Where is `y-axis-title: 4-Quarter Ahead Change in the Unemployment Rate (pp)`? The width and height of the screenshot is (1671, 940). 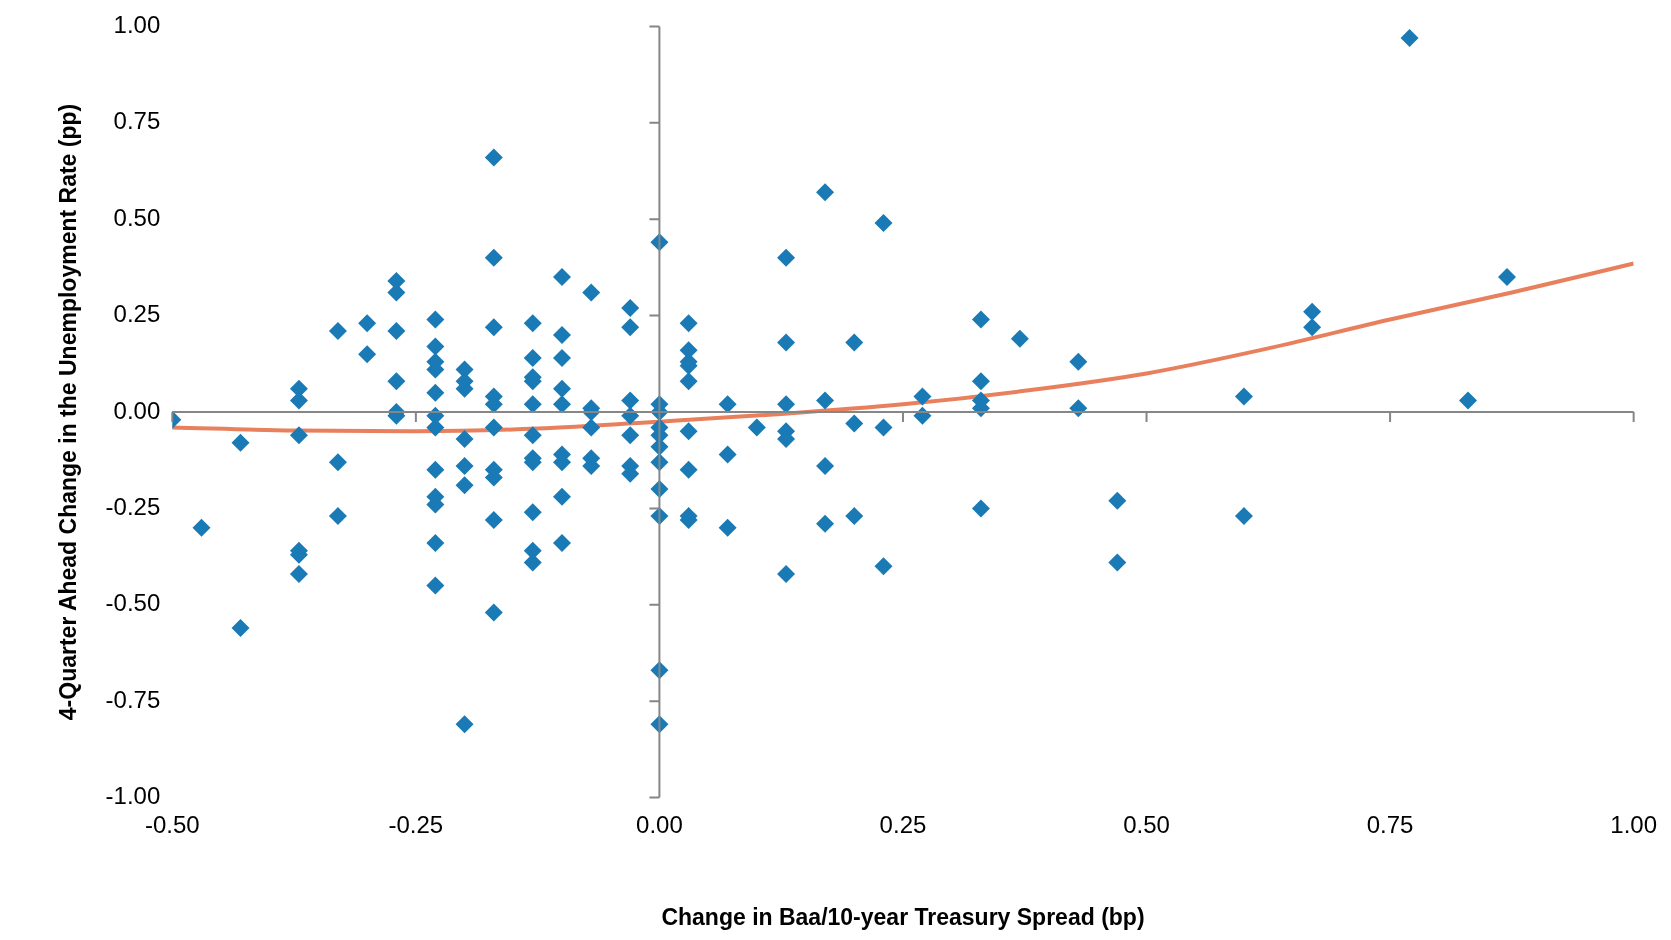 y-axis-title: 4-Quarter Ahead Change in the Unemployment Rate (pp) is located at coordinates (68, 412).